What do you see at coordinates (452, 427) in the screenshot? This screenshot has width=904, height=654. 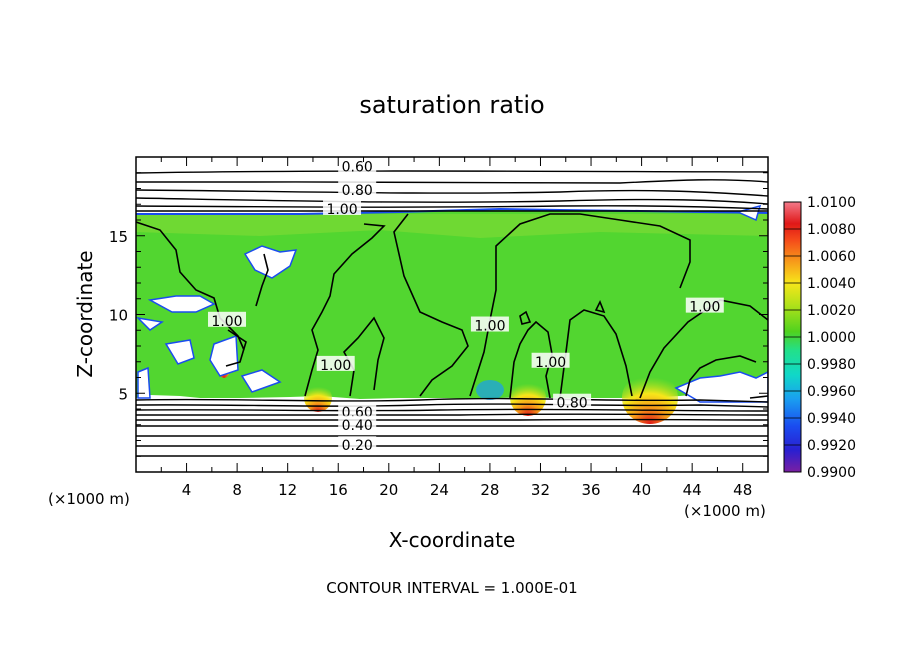 I see `contour-lines-lower` at bounding box center [452, 427].